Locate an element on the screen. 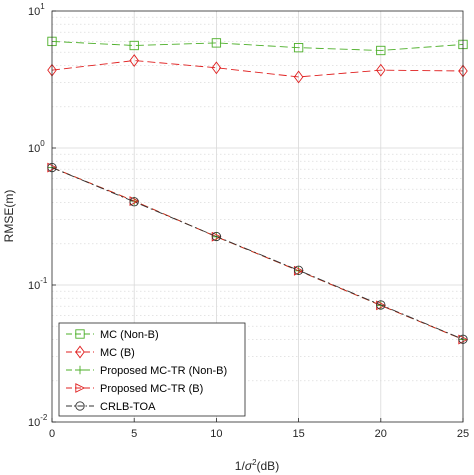 The width and height of the screenshot is (474, 475). x-tick-label: 0 is located at coordinates (52, 434).